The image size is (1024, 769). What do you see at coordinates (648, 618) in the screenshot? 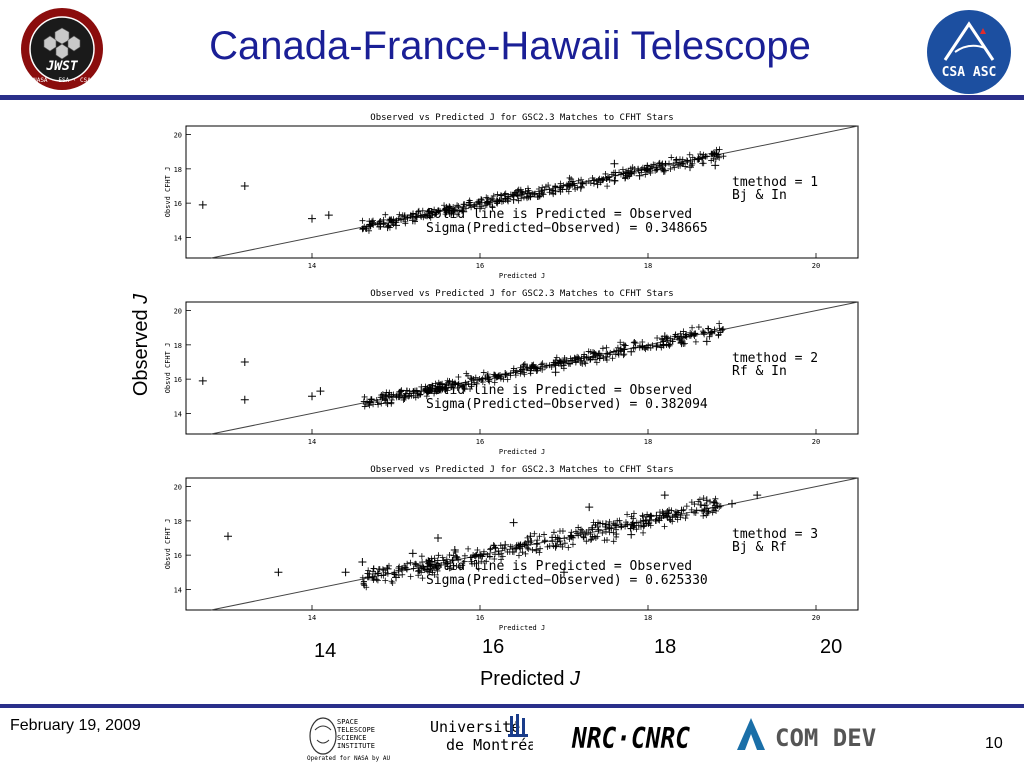
I see `x-tick-label: 18` at bounding box center [648, 618].